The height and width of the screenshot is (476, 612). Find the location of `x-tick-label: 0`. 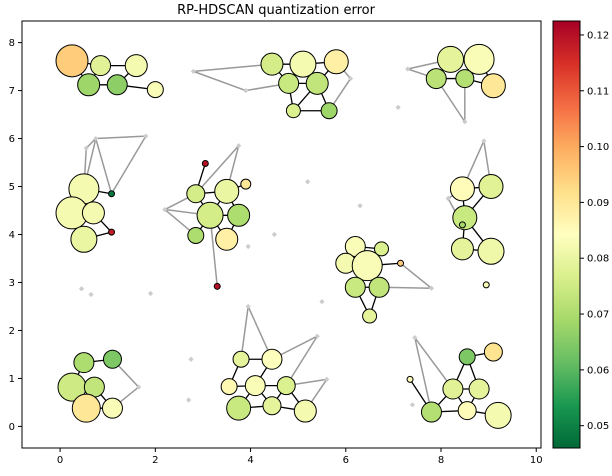

x-tick-label: 0 is located at coordinates (60, 460).